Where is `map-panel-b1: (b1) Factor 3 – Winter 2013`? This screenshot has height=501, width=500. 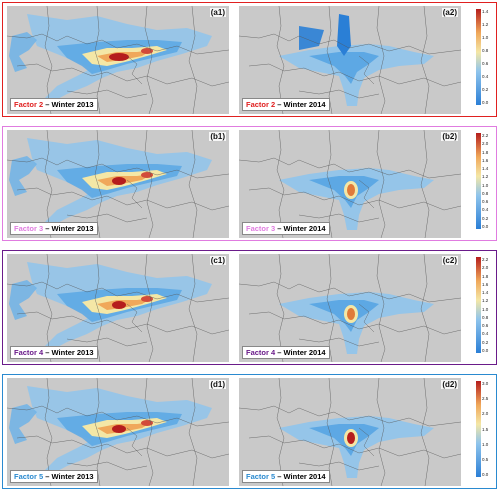 map-panel-b1: (b1) Factor 3 – Winter 2013 is located at coordinates (118, 184).